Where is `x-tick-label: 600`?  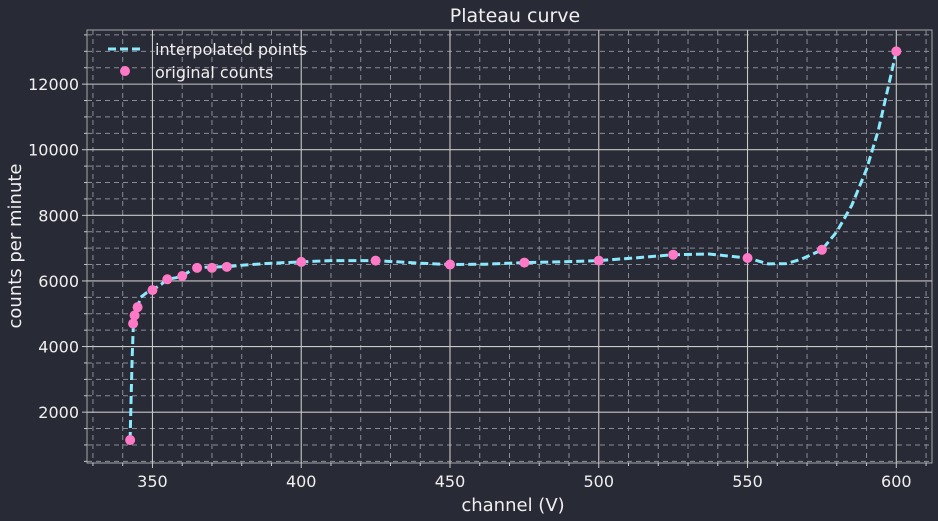
x-tick-label: 600 is located at coordinates (896, 481).